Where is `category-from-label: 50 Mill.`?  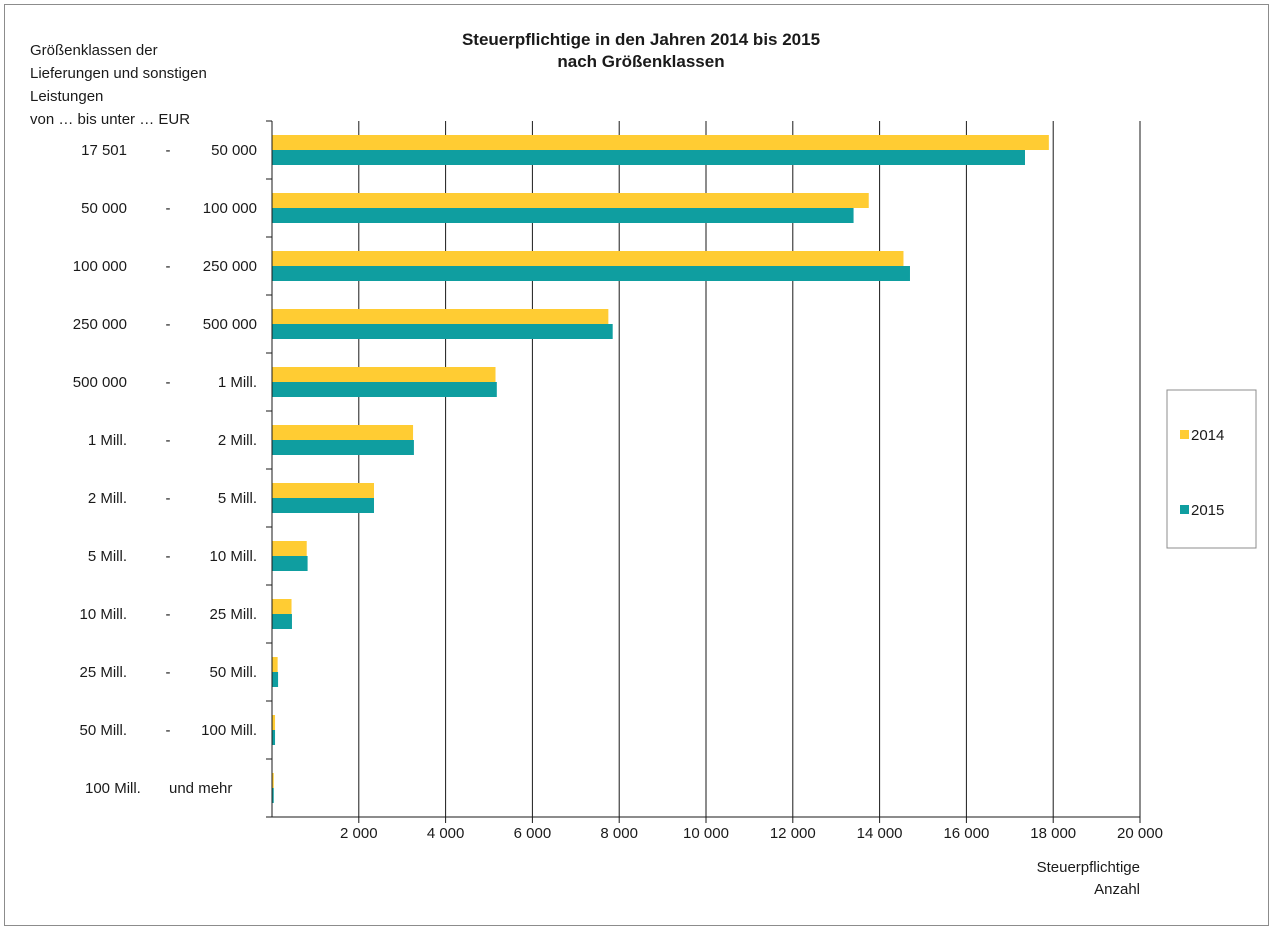
category-from-label: 50 Mill. is located at coordinates (103, 730).